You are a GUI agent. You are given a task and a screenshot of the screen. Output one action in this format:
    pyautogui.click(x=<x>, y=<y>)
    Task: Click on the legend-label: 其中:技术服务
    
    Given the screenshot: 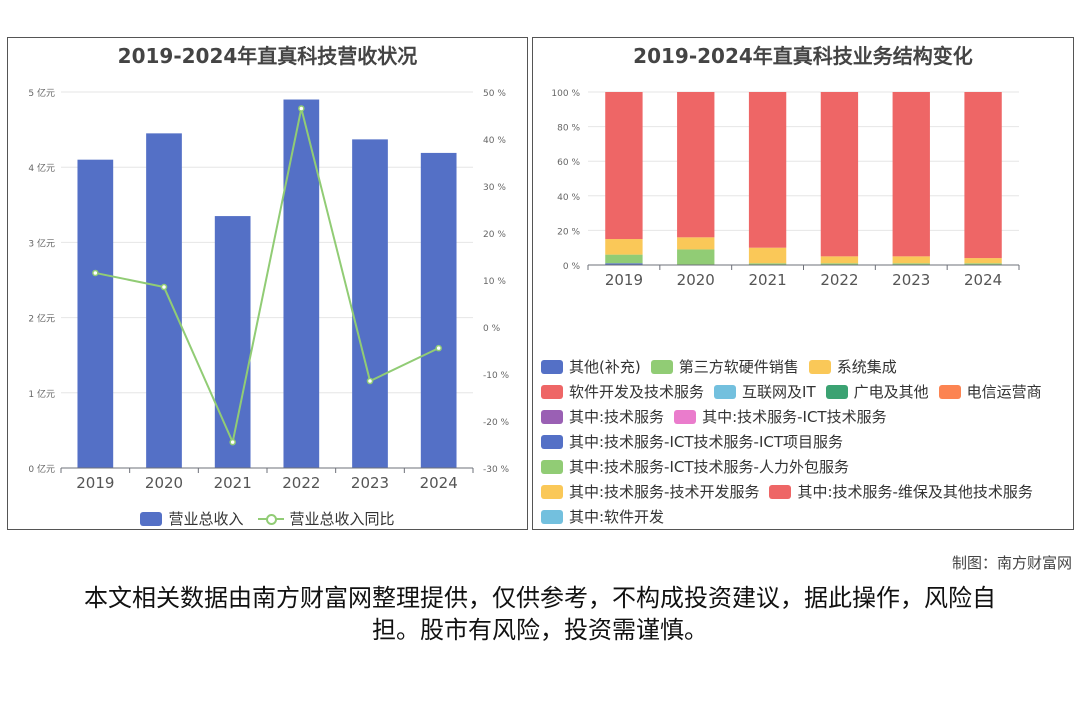 What is the action you would take?
    pyautogui.click(x=617, y=417)
    